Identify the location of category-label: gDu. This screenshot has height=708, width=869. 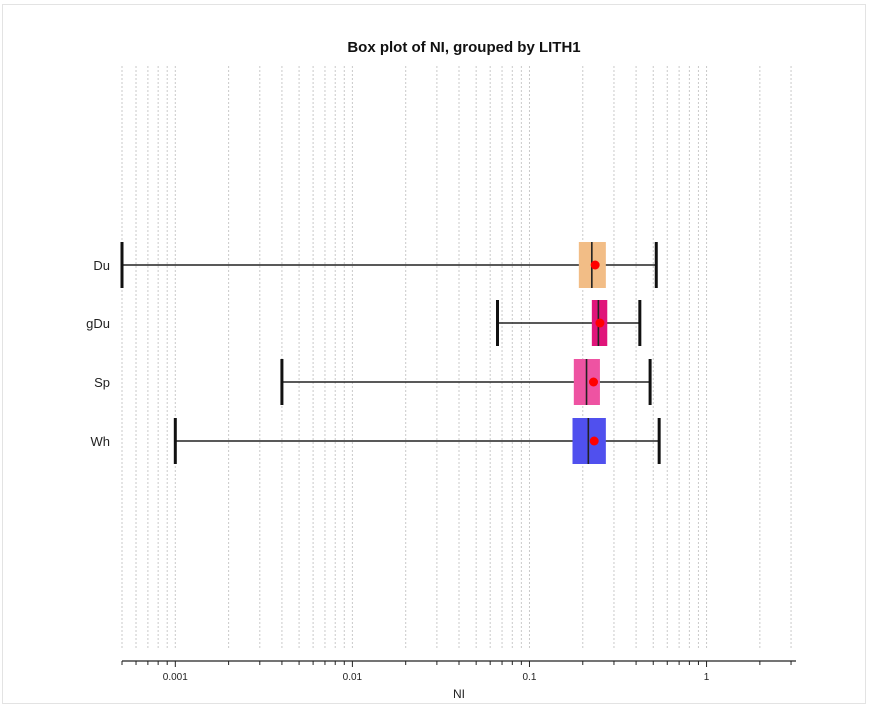
(98, 323).